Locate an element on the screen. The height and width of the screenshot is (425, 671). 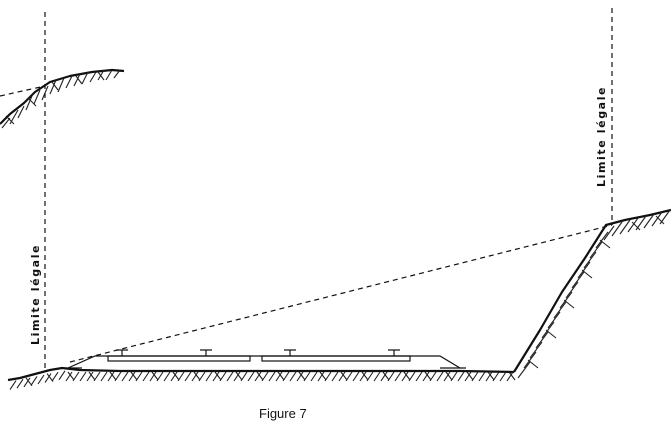
left-slope-dashed-line is located at coordinates (23, 91).